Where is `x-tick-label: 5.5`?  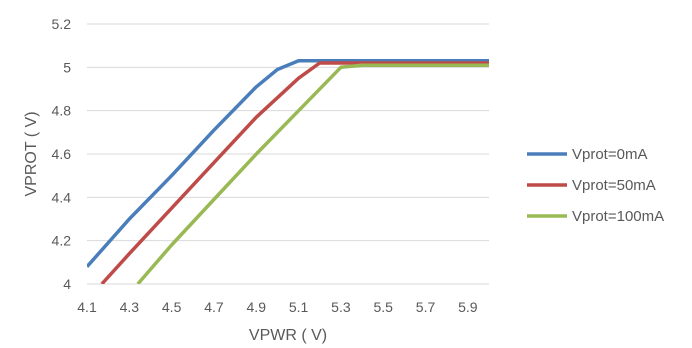
x-tick-label: 5.5 is located at coordinates (383, 307).